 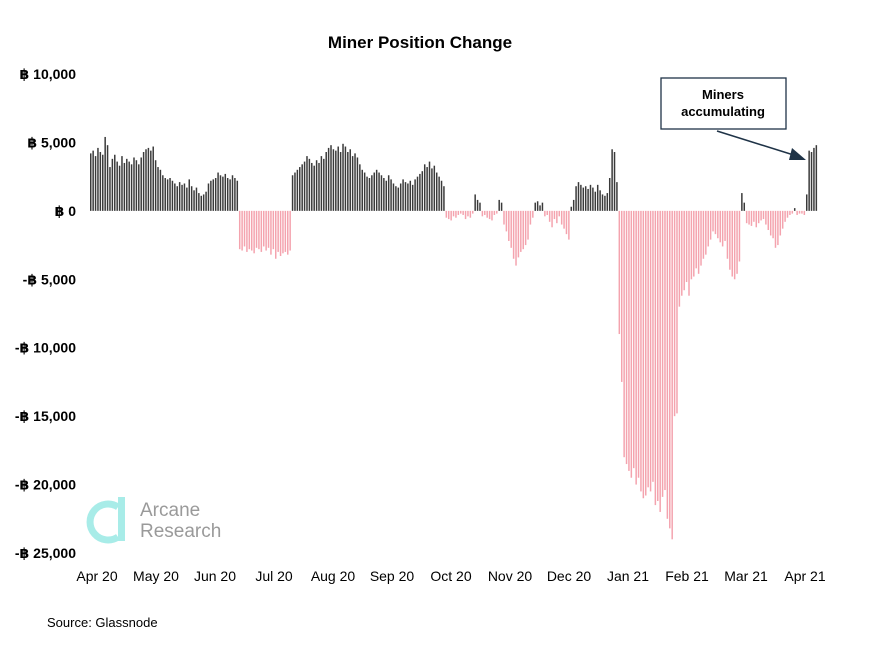 What do you see at coordinates (569, 576) in the screenshot?
I see `x-tick-label: Dec 20` at bounding box center [569, 576].